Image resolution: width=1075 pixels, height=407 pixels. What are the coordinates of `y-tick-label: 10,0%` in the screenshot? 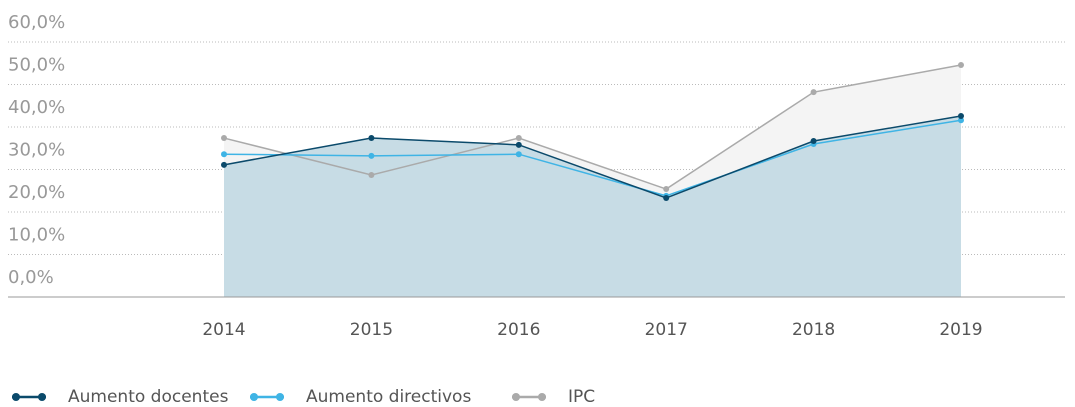 It's located at (36, 235).